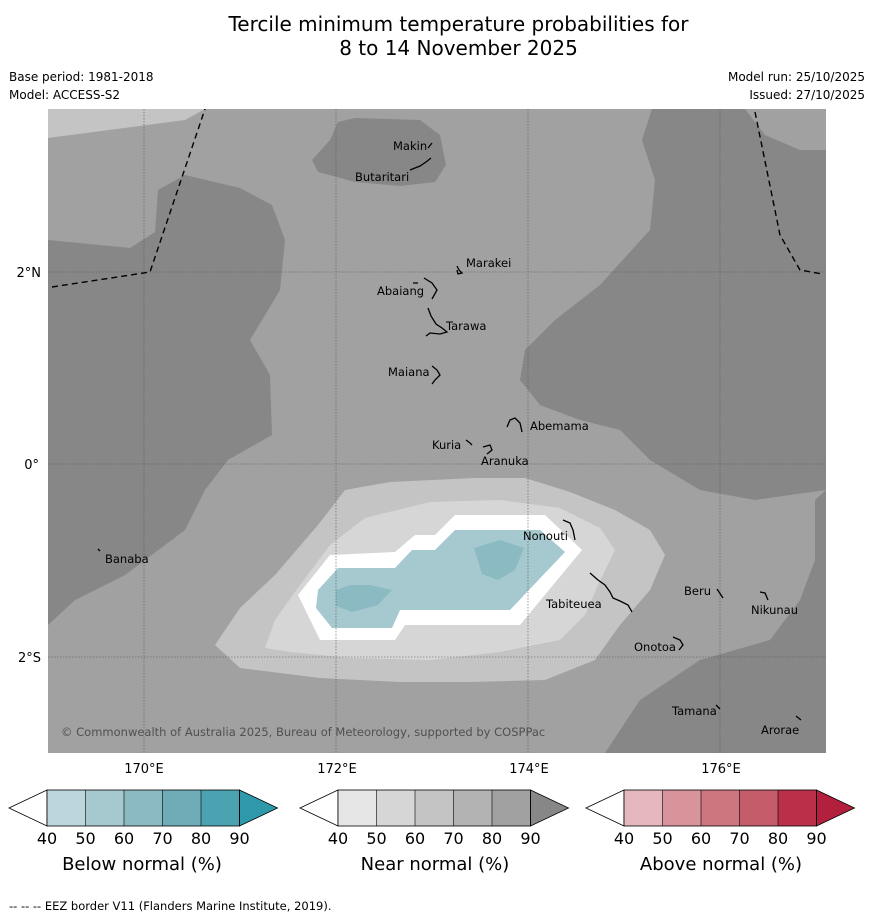  I want to click on model-name: Model: ACCESS-S2, so click(65, 95).